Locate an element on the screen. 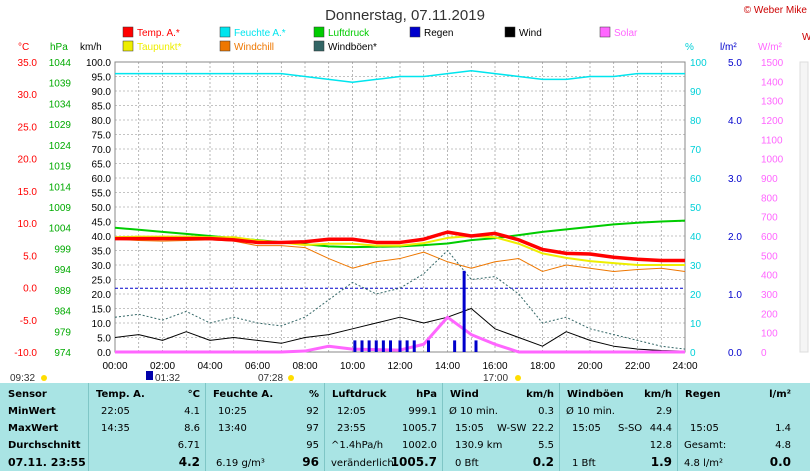  legend-label: Feuchte A.* is located at coordinates (260, 33).